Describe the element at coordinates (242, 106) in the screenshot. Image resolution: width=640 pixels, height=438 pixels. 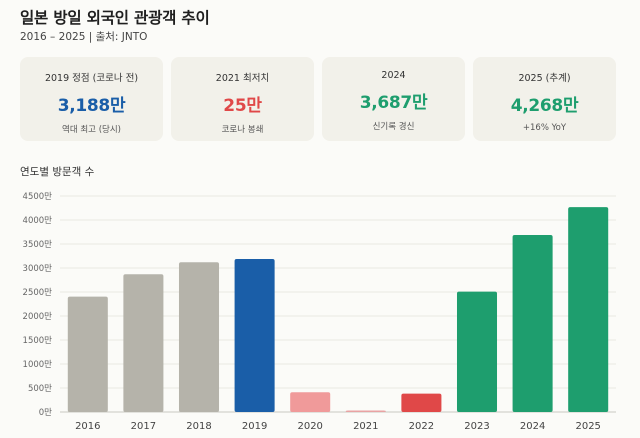
I see `stat-card-value: 25만` at that location.